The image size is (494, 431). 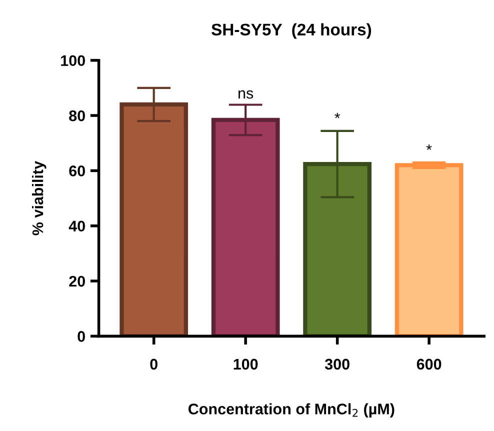 I want to click on x-axis-title: Concentration of MnCl$_{2}$ (µM), so click(x=291, y=410).